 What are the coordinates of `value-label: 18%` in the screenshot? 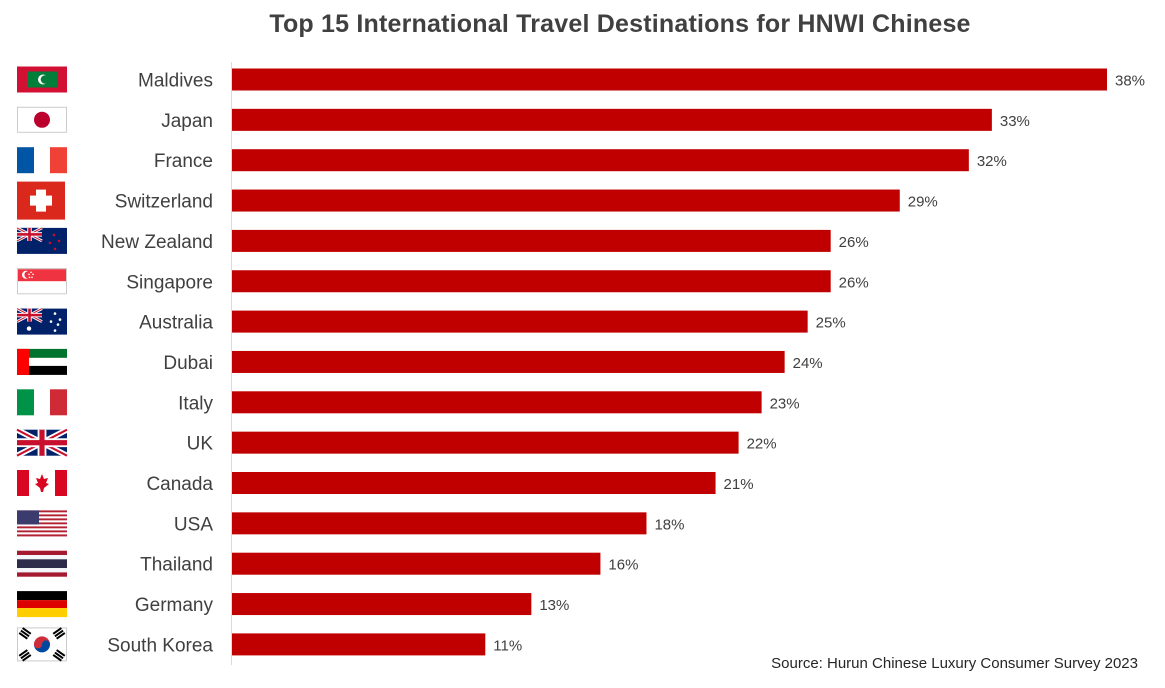 It's located at (669, 524).